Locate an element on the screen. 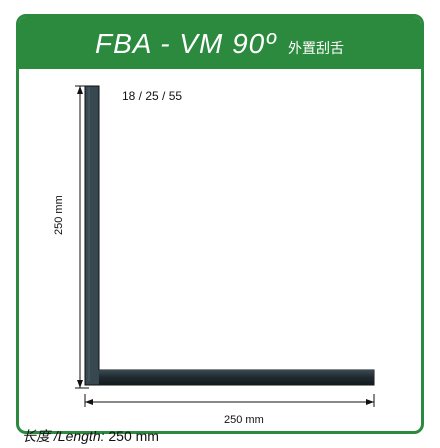 The height and width of the screenshot is (448, 440). model-title: FBA - VM 90º is located at coordinates (186, 43).